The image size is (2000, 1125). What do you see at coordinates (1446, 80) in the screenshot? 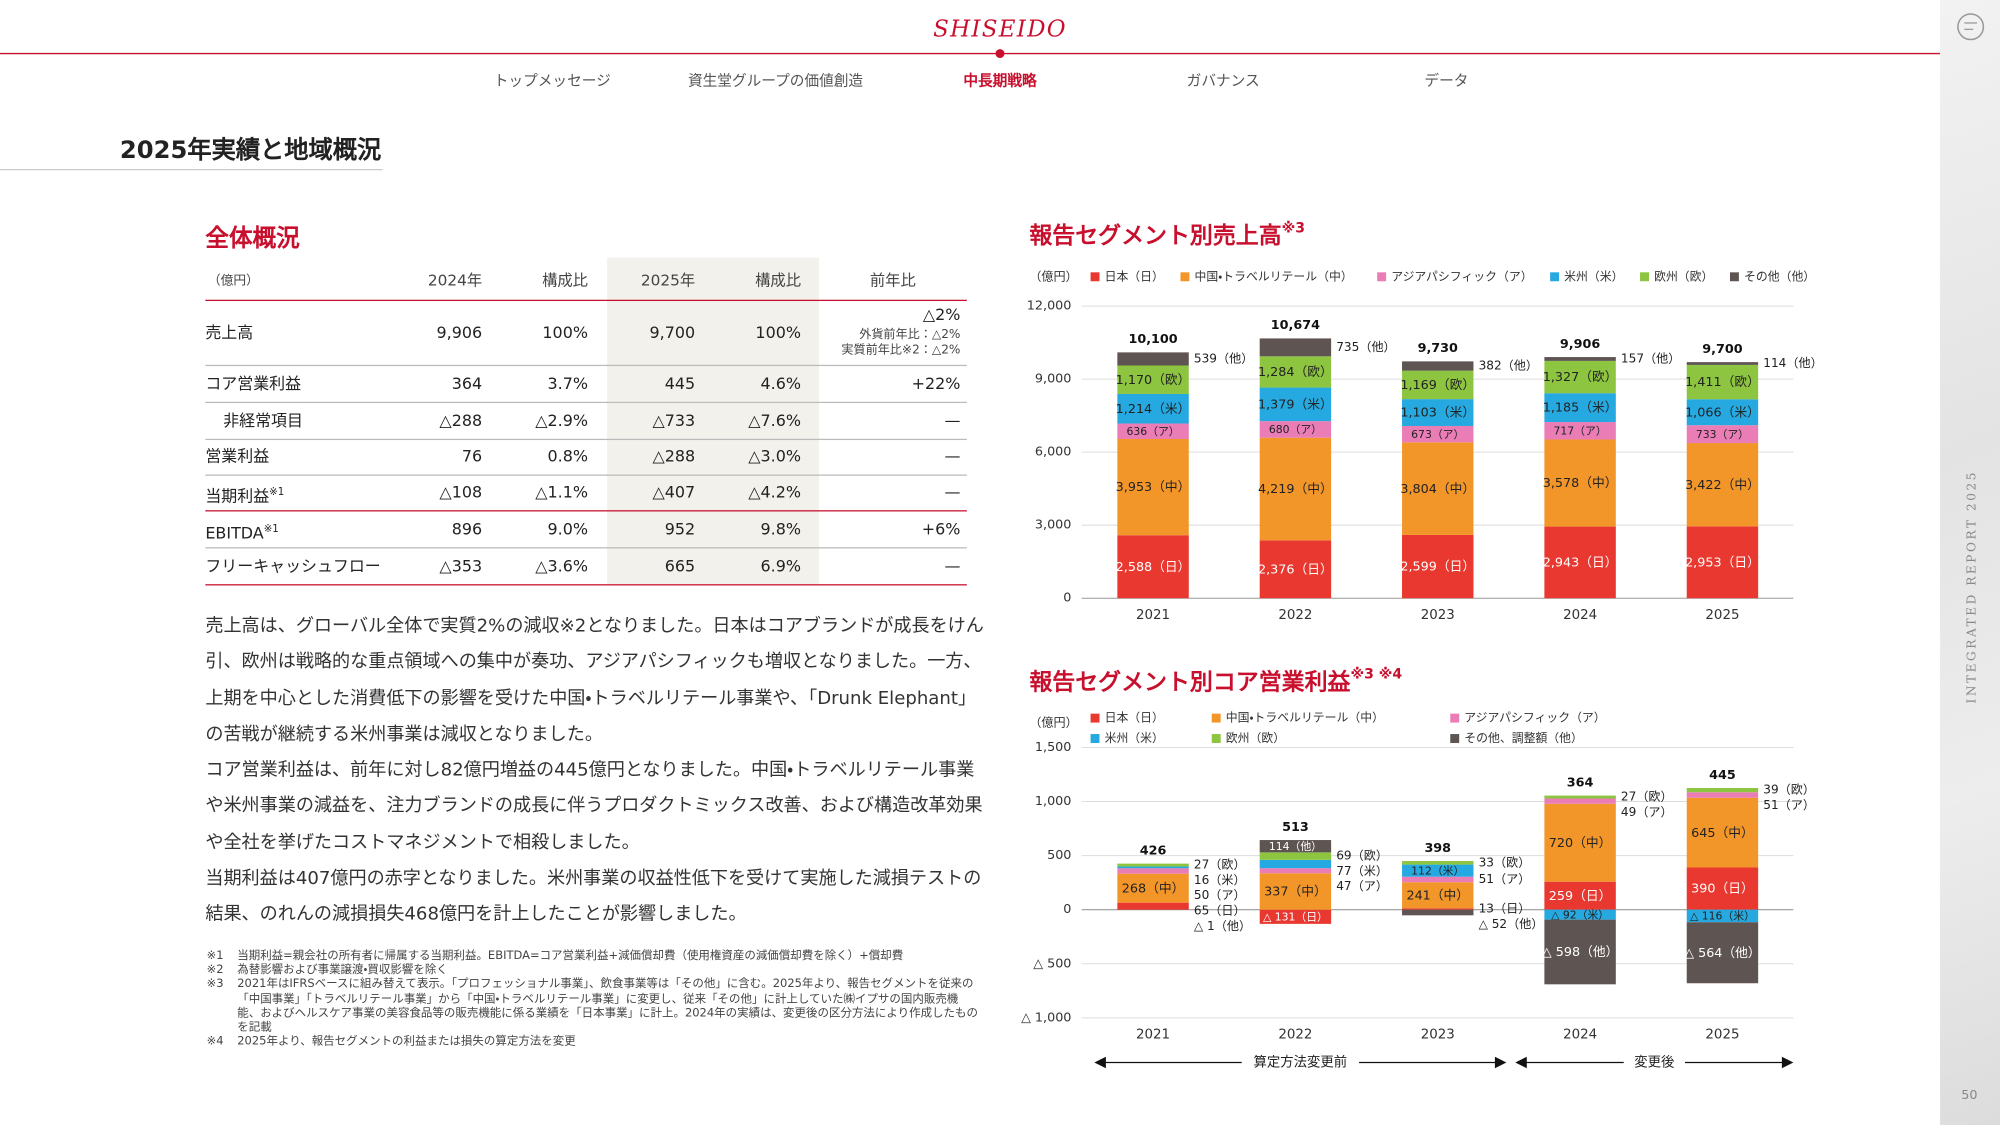
I see `nav-item: データ` at bounding box center [1446, 80].